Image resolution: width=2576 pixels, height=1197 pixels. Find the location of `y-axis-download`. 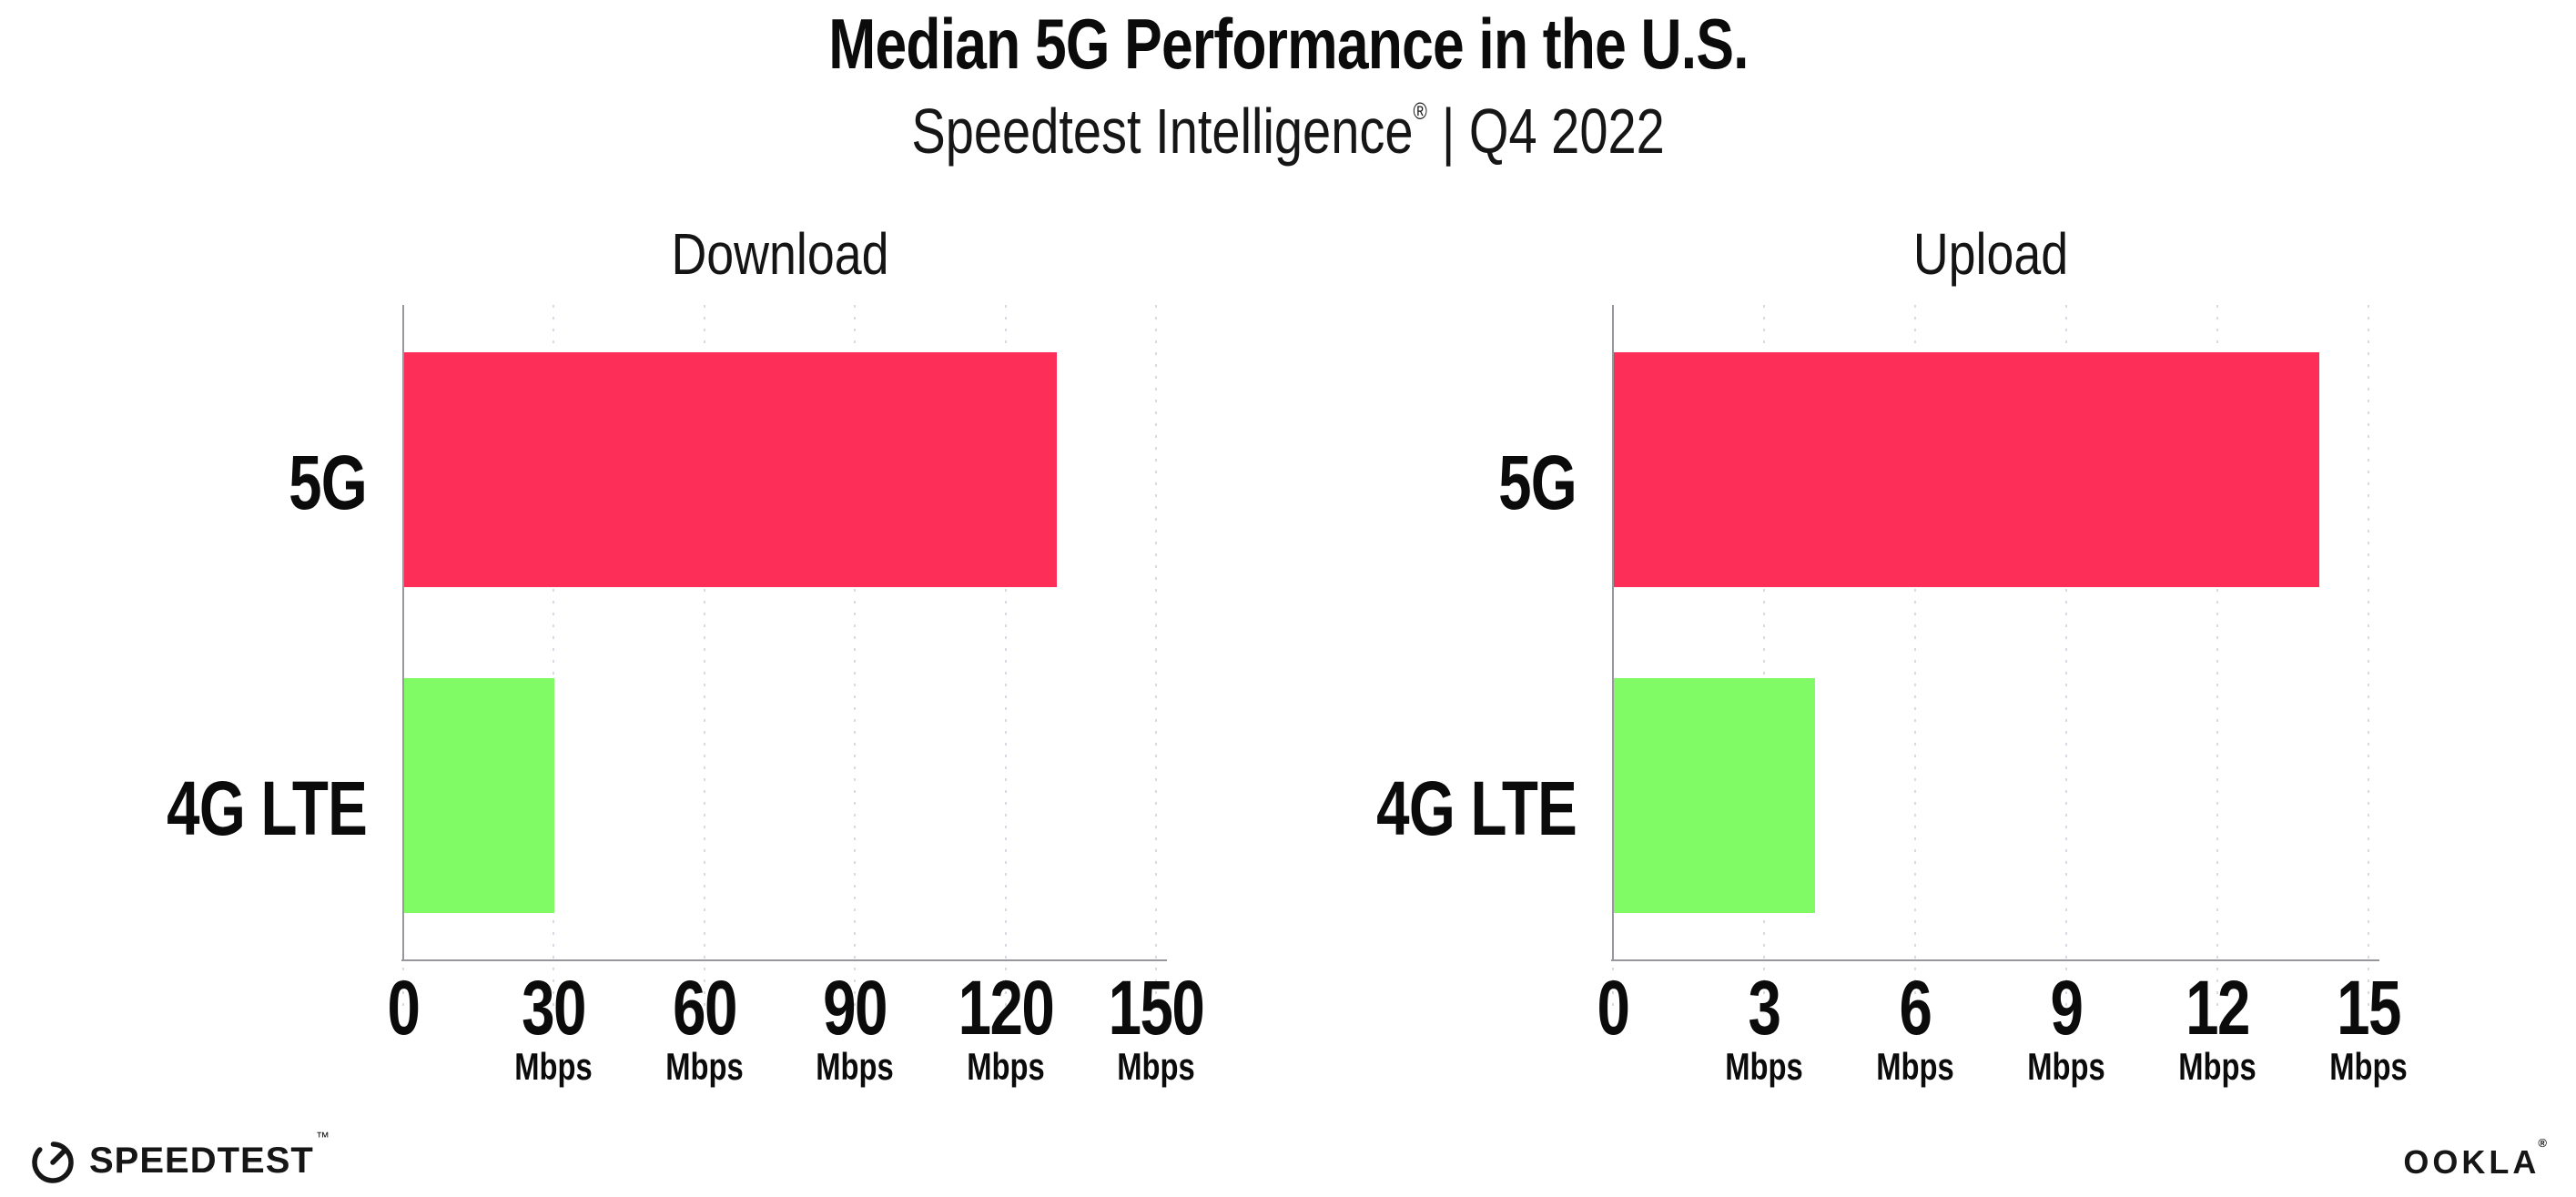

y-axis-download is located at coordinates (403, 633).